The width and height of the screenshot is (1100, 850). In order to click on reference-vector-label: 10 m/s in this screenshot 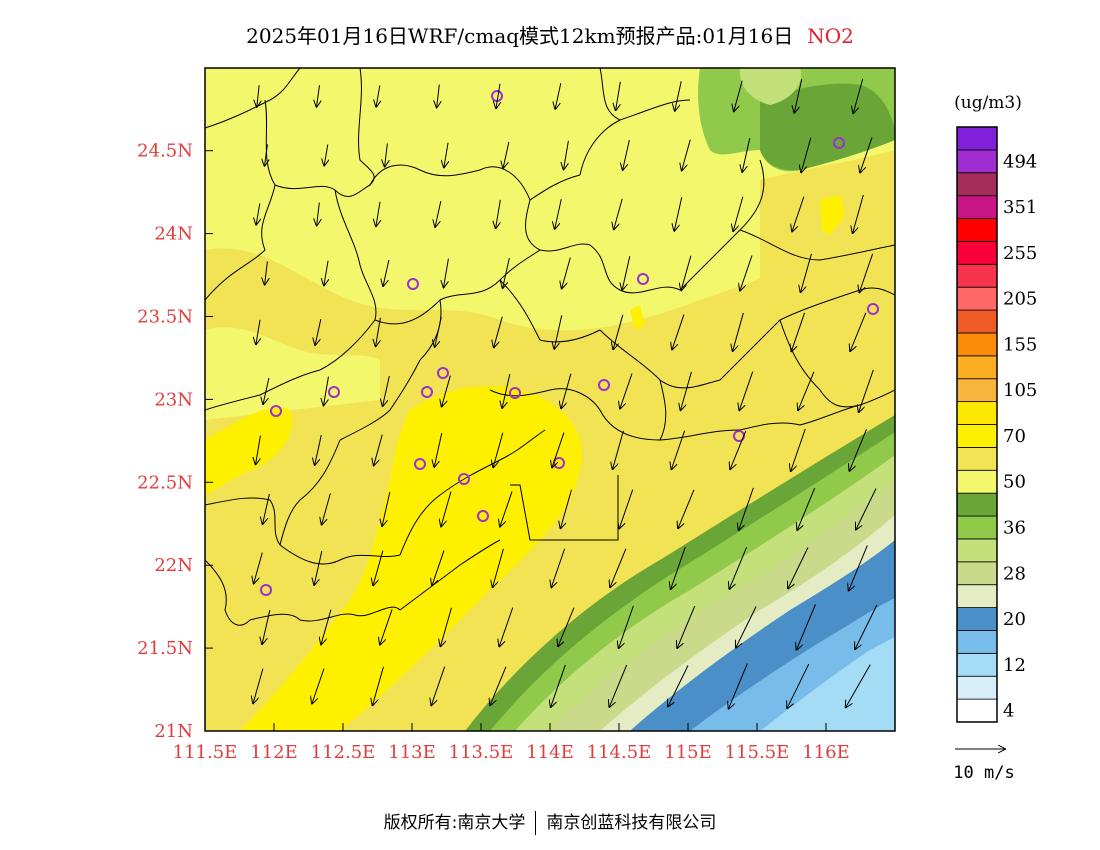, I will do `click(983, 773)`.